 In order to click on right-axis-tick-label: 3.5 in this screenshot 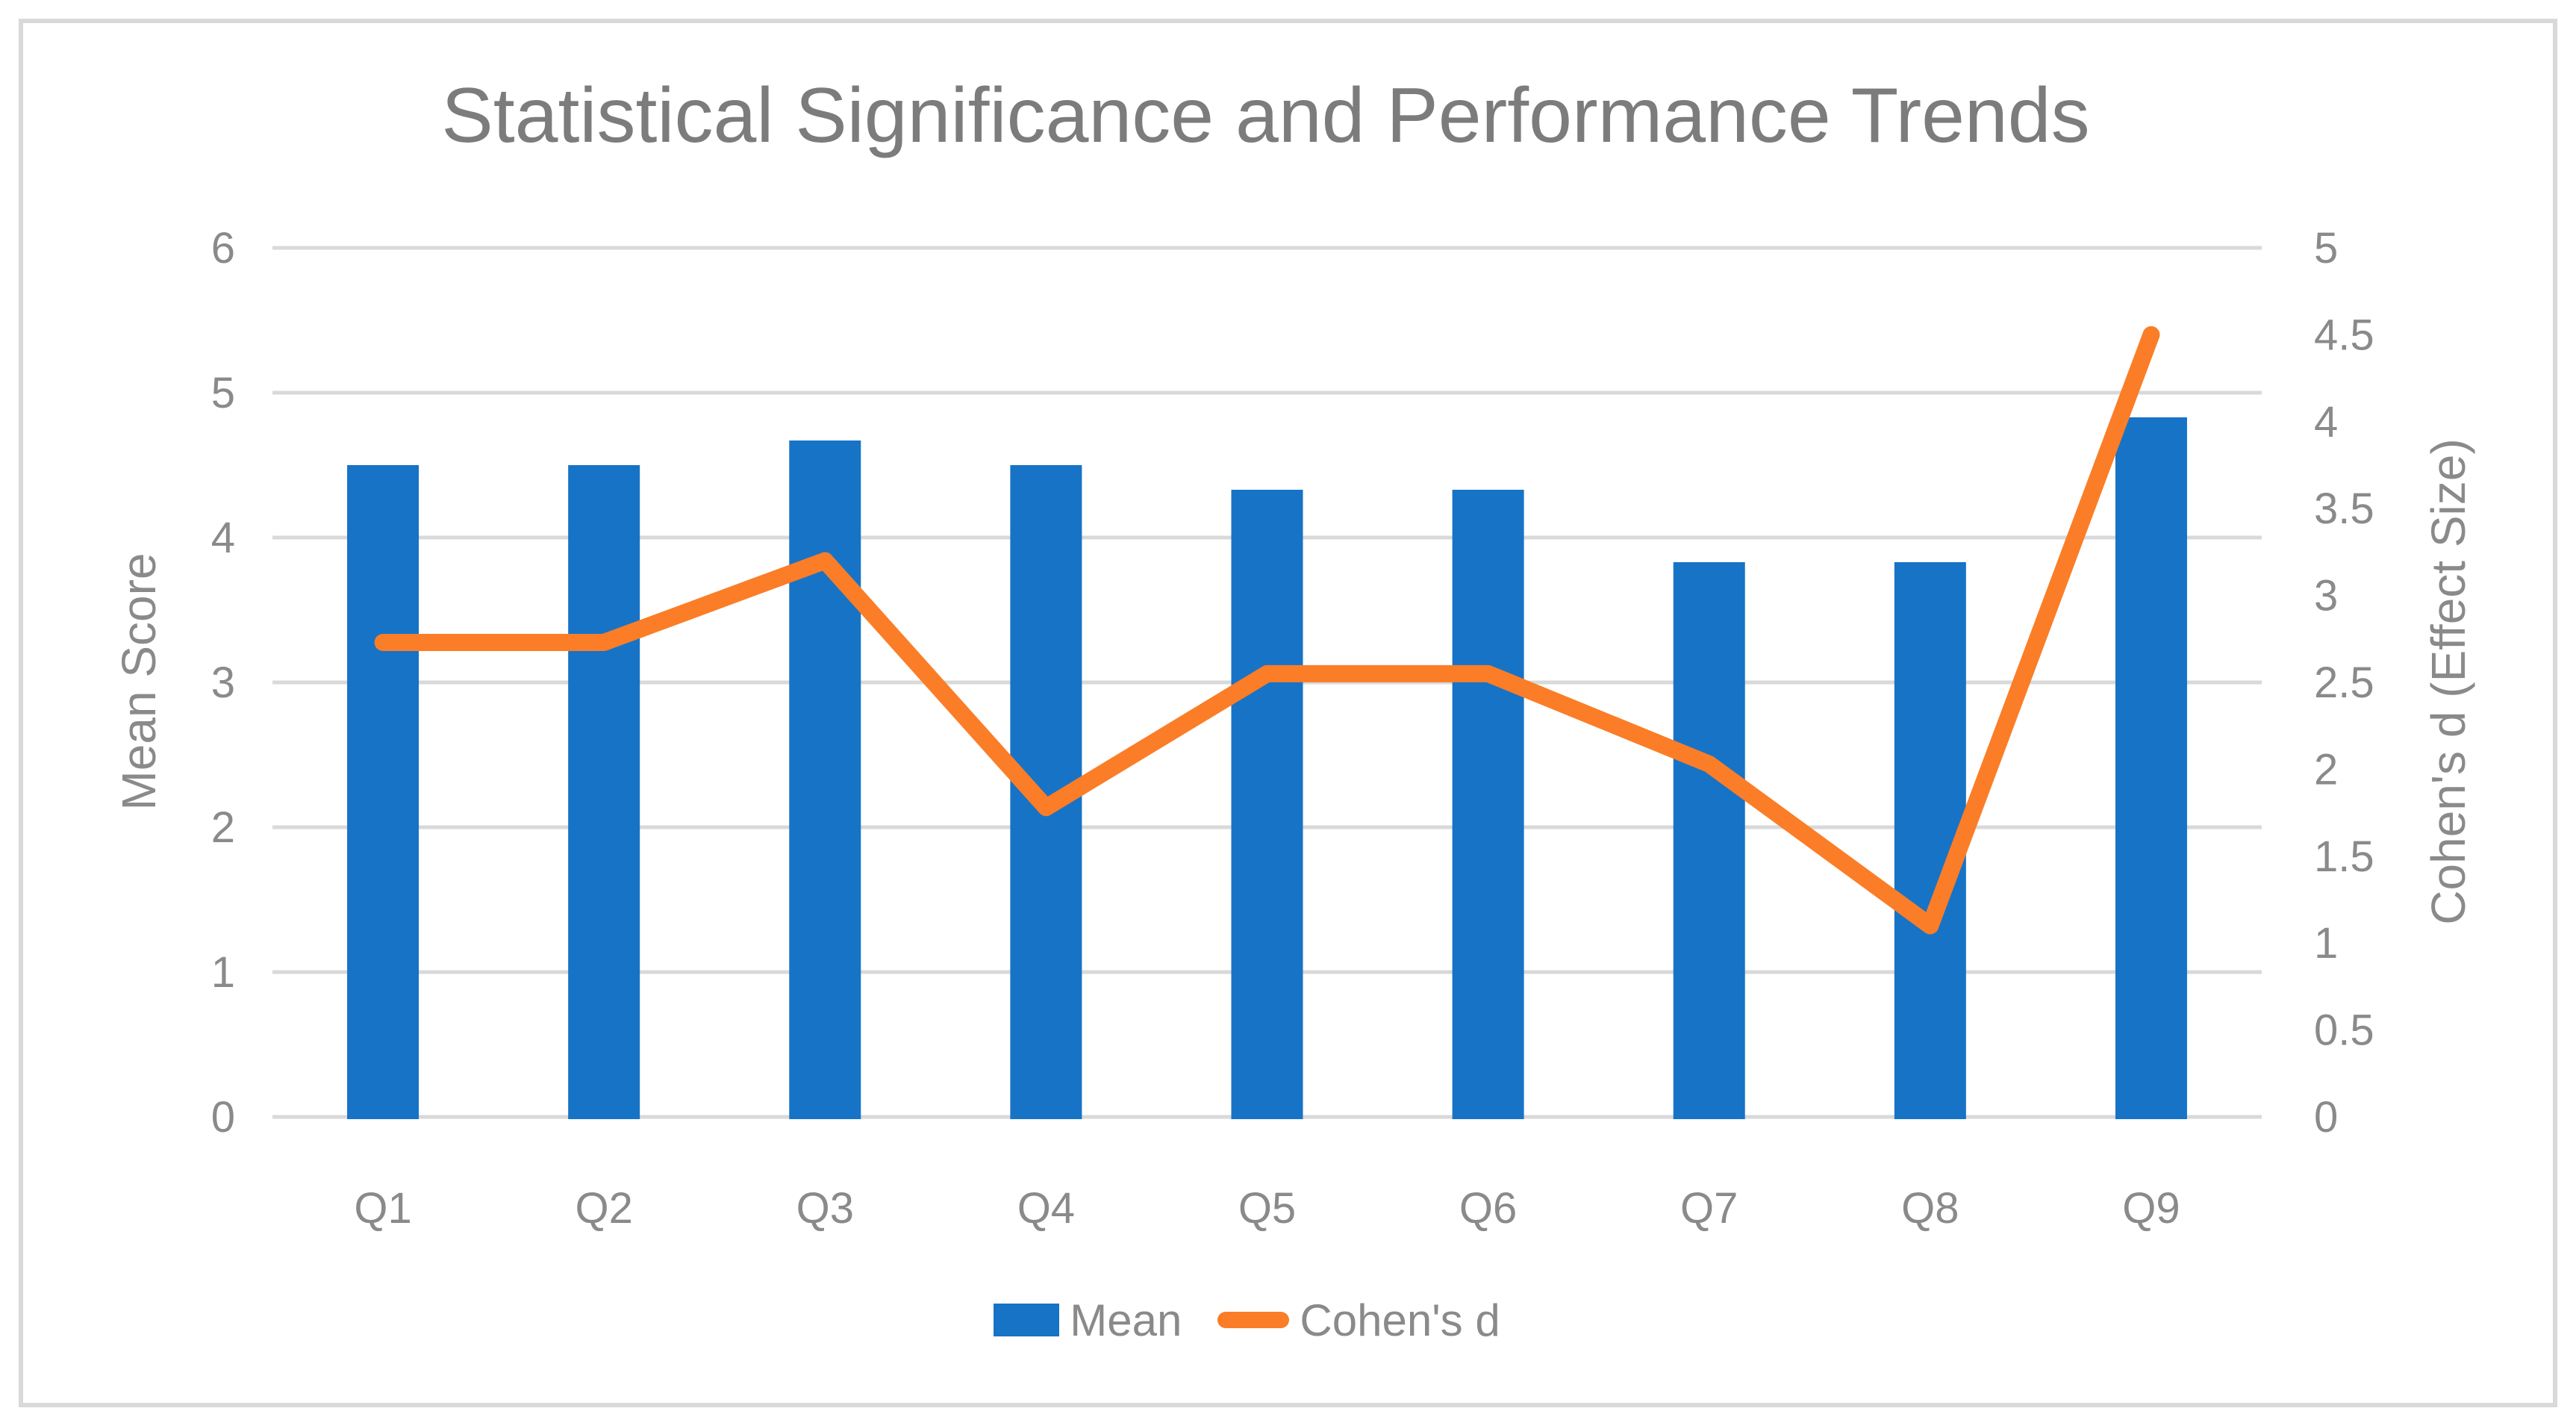, I will do `click(2344, 509)`.